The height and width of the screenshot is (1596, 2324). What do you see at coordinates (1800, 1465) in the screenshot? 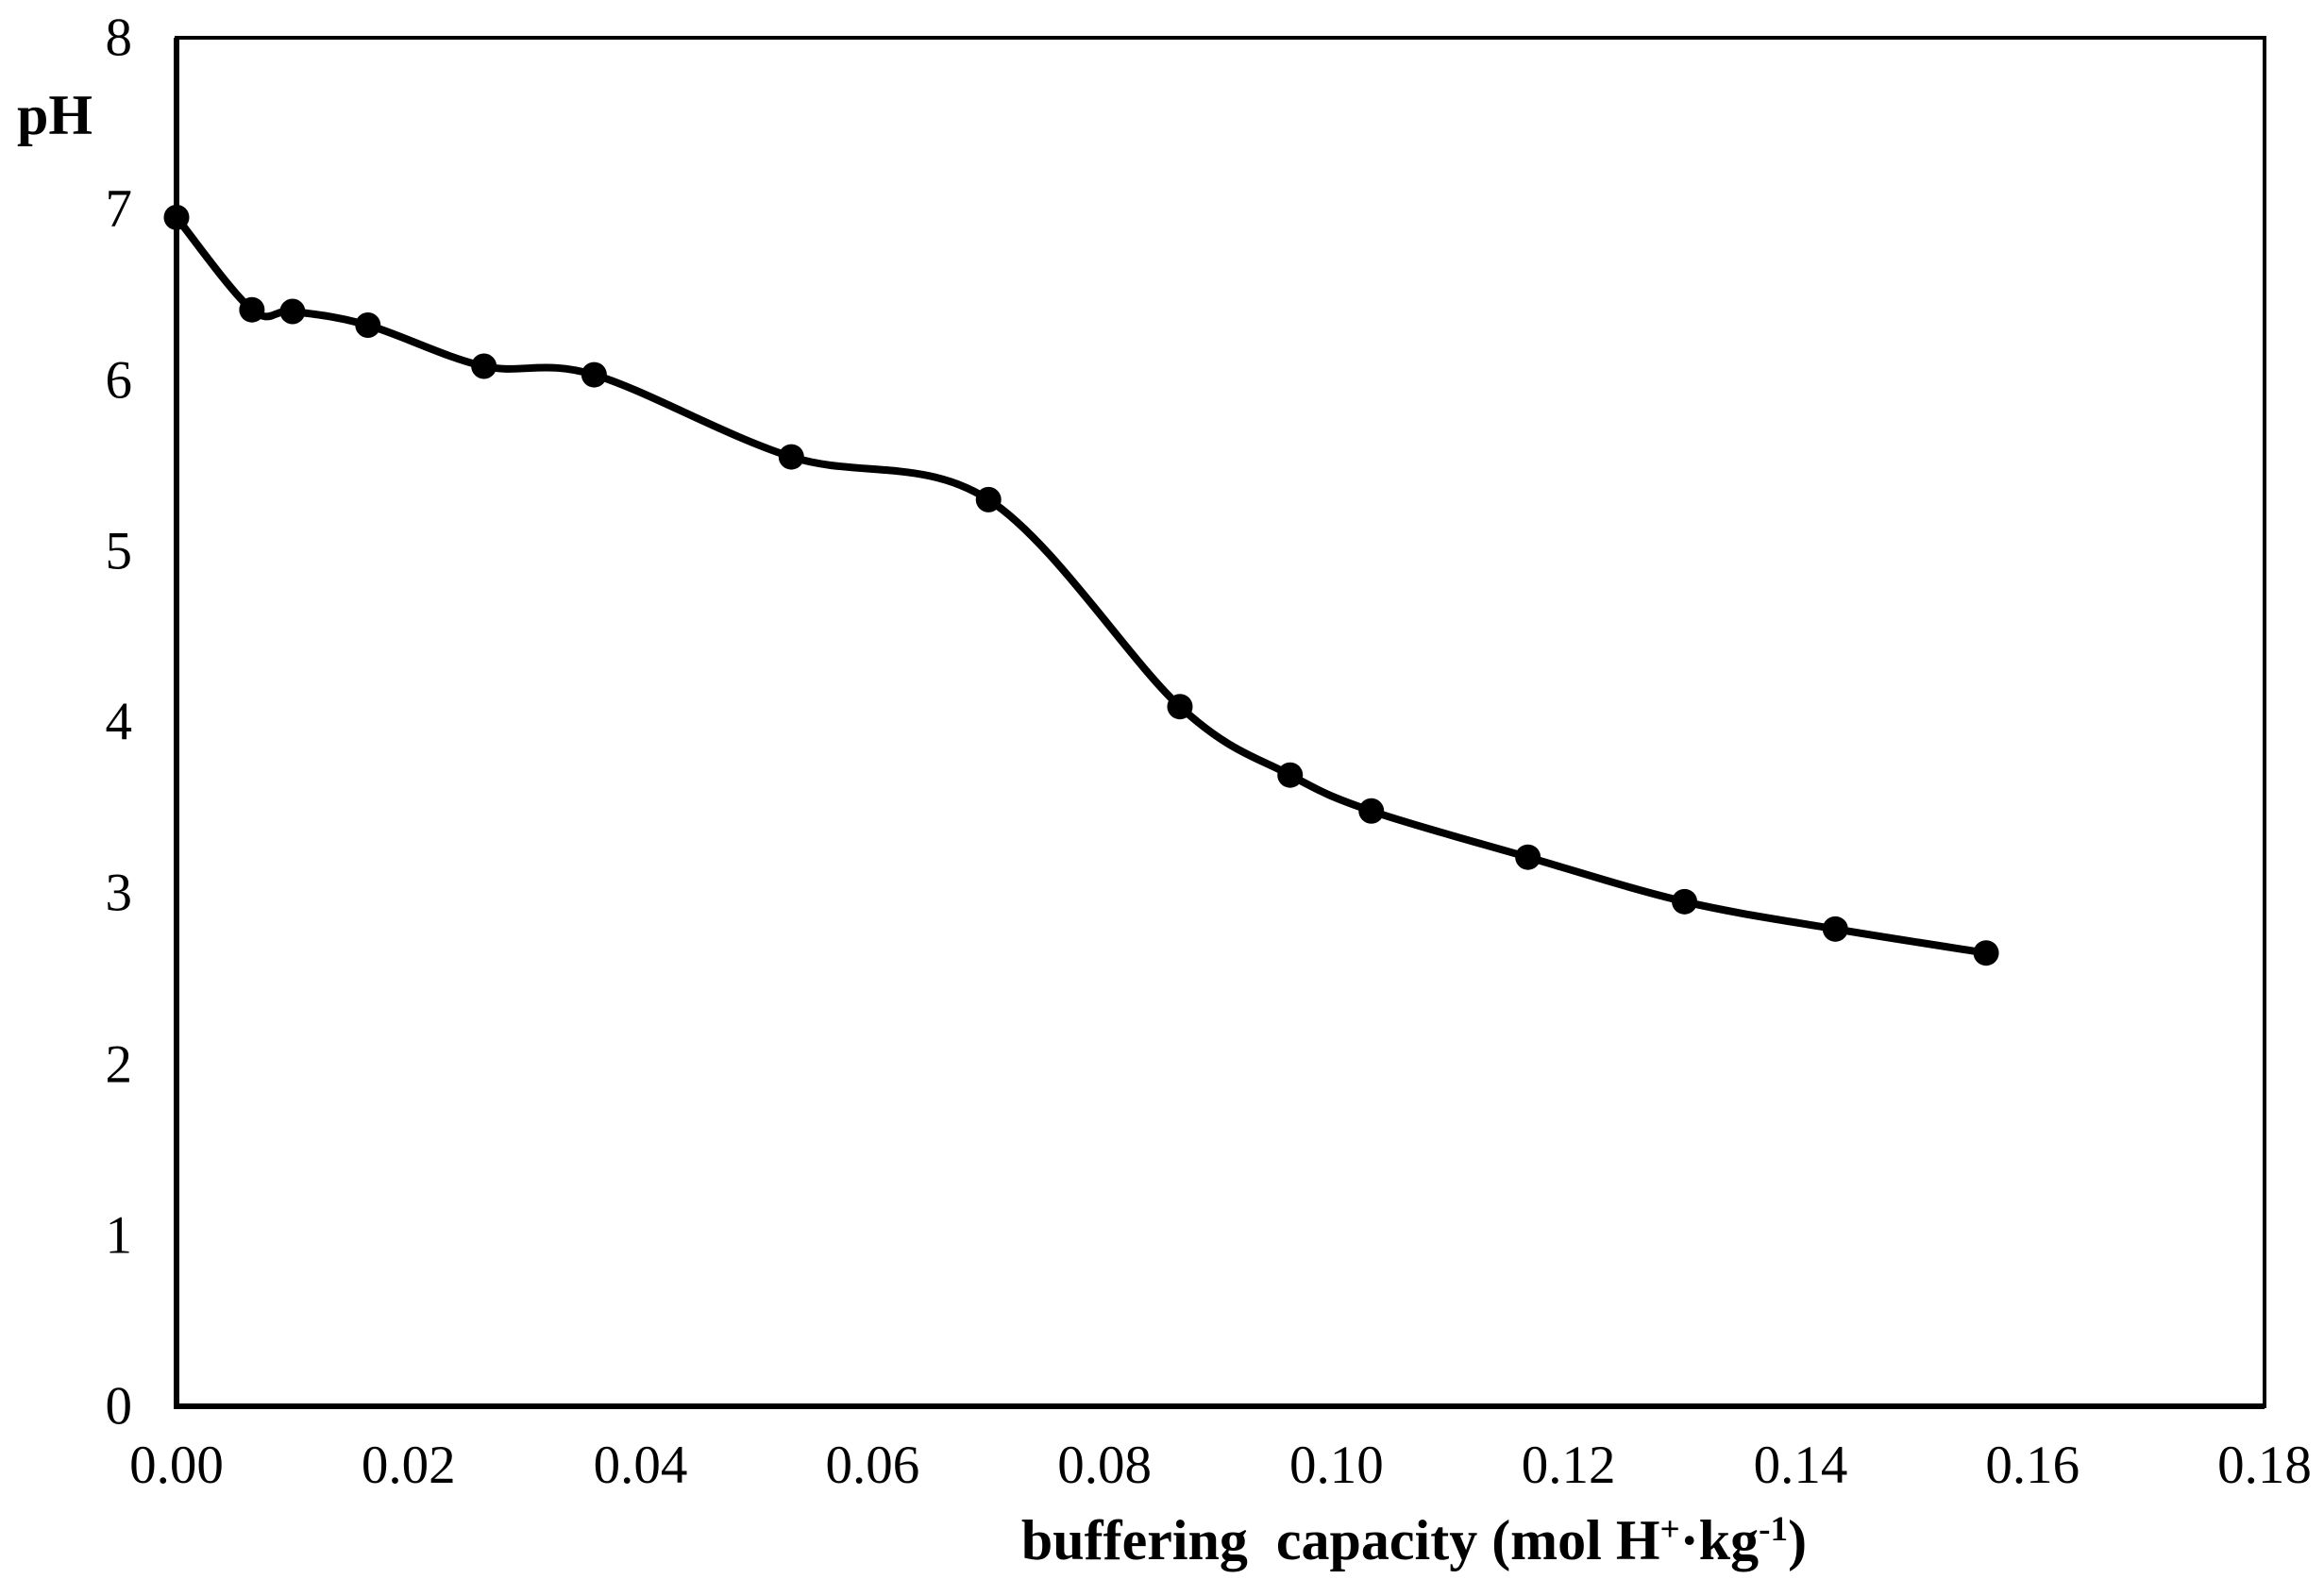
I see `x-tick-label: 0.14` at bounding box center [1800, 1465].